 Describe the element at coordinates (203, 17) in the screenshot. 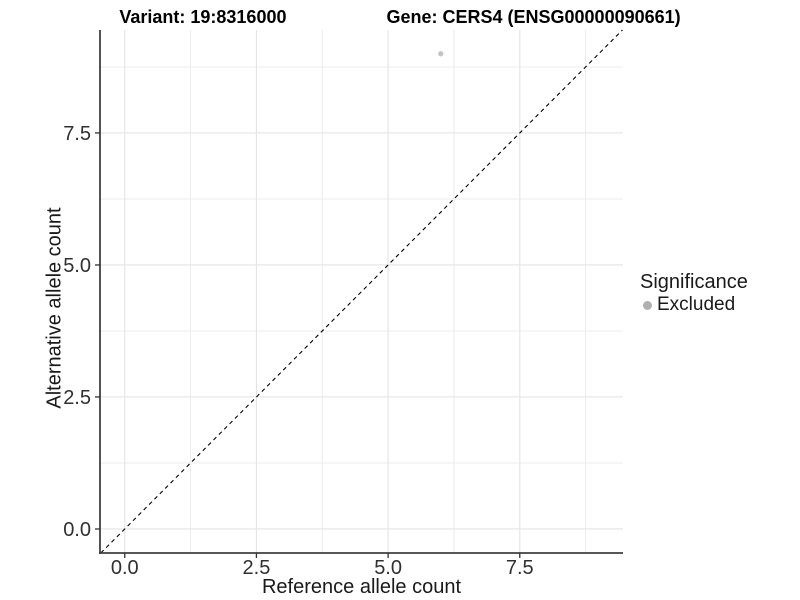

I see `variant-title: Variant: 19:8316000` at that location.